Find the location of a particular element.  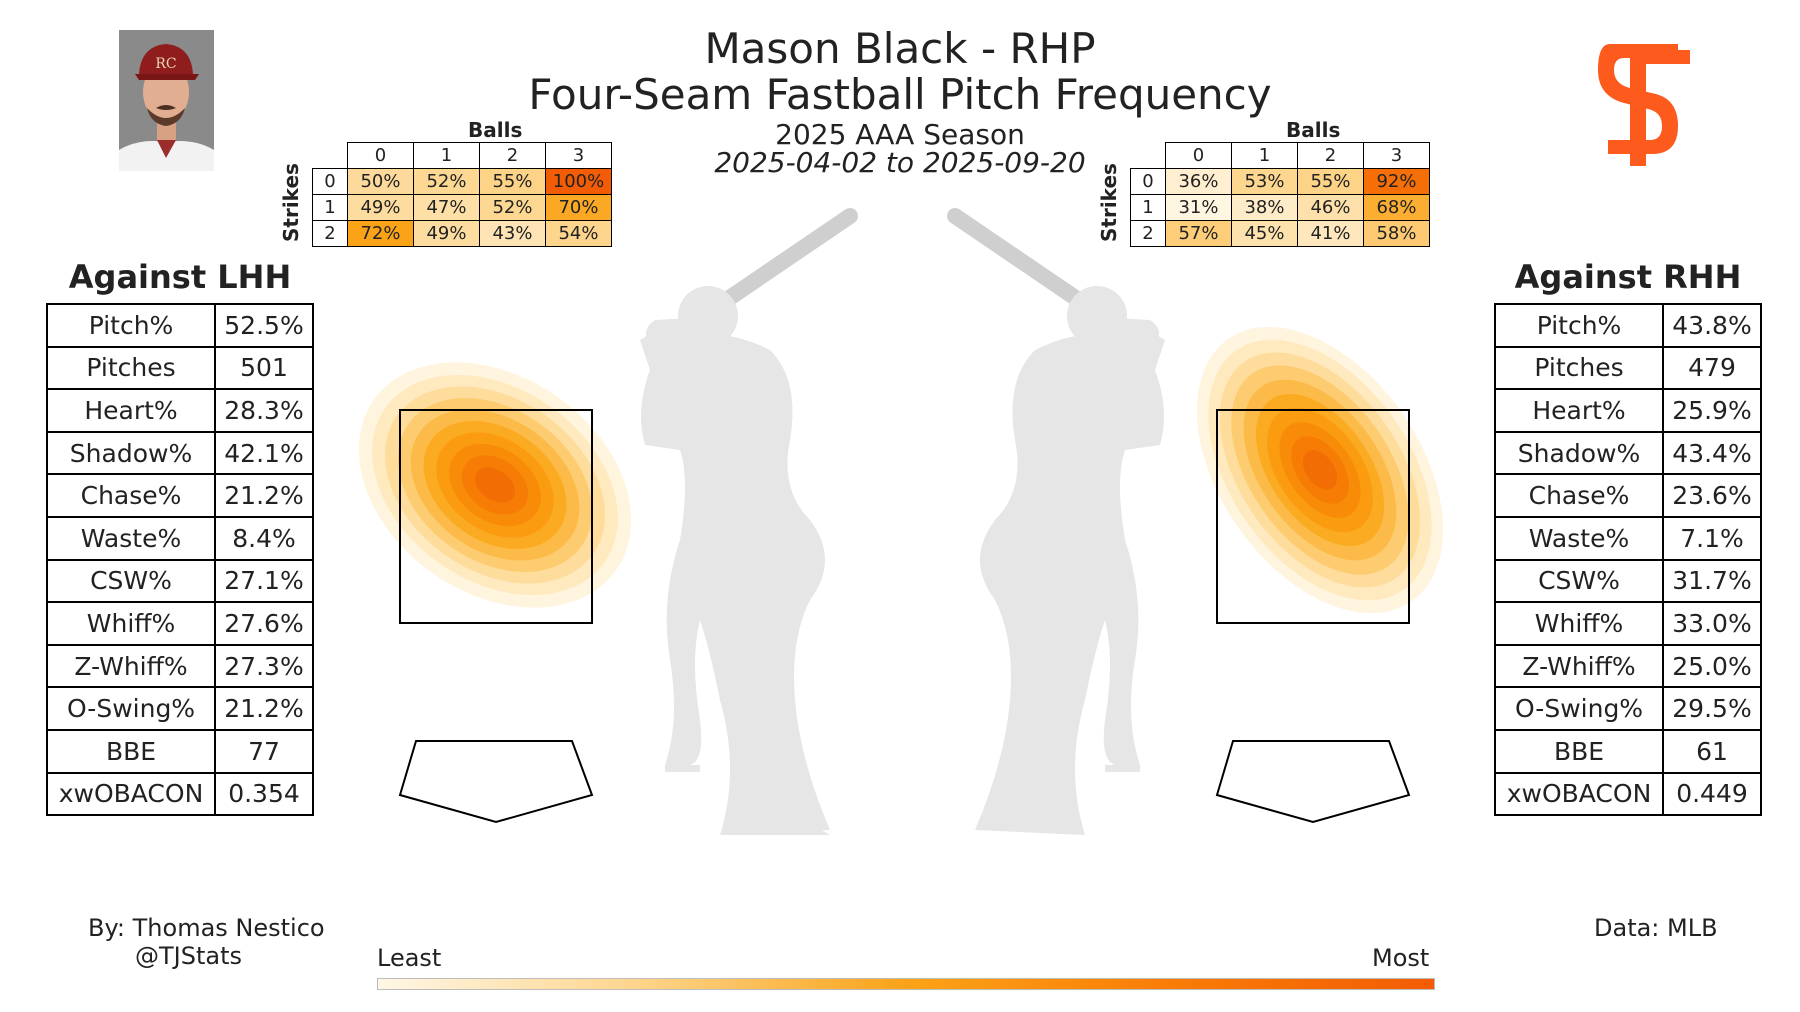

count-row: 2 57% 45% 41% 58% is located at coordinates (1280, 233).